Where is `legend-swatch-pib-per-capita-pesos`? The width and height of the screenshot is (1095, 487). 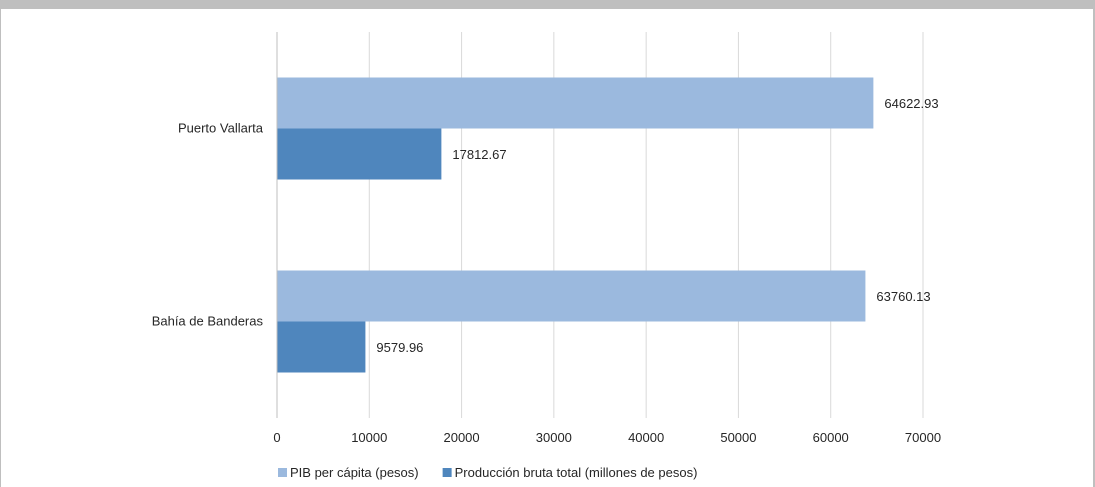
legend-swatch-pib-per-capita-pesos is located at coordinates (282, 472).